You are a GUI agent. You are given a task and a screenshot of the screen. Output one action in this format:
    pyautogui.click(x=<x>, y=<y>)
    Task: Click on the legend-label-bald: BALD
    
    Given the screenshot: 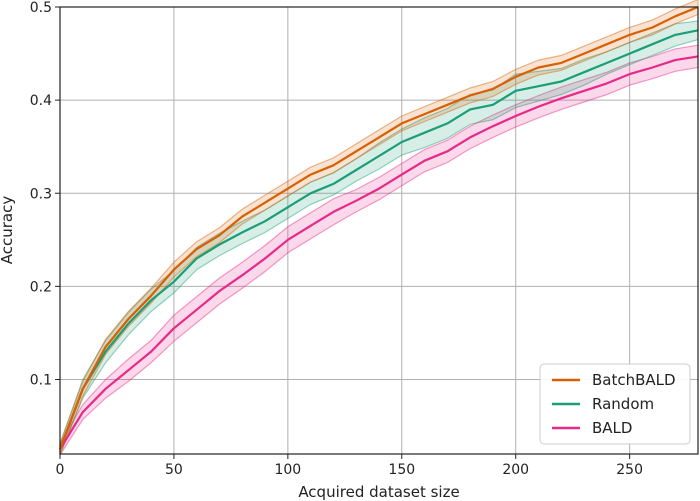 What is the action you would take?
    pyautogui.click(x=612, y=428)
    